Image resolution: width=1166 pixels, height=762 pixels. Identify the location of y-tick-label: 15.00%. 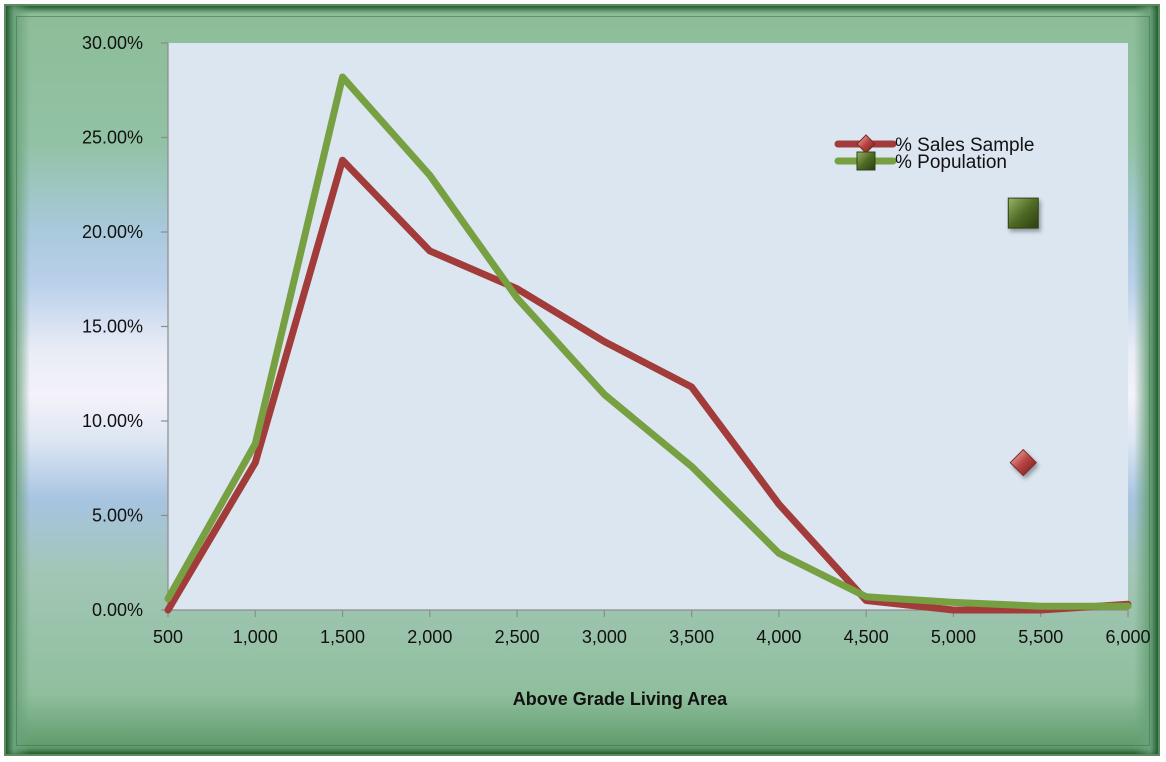
(112, 327).